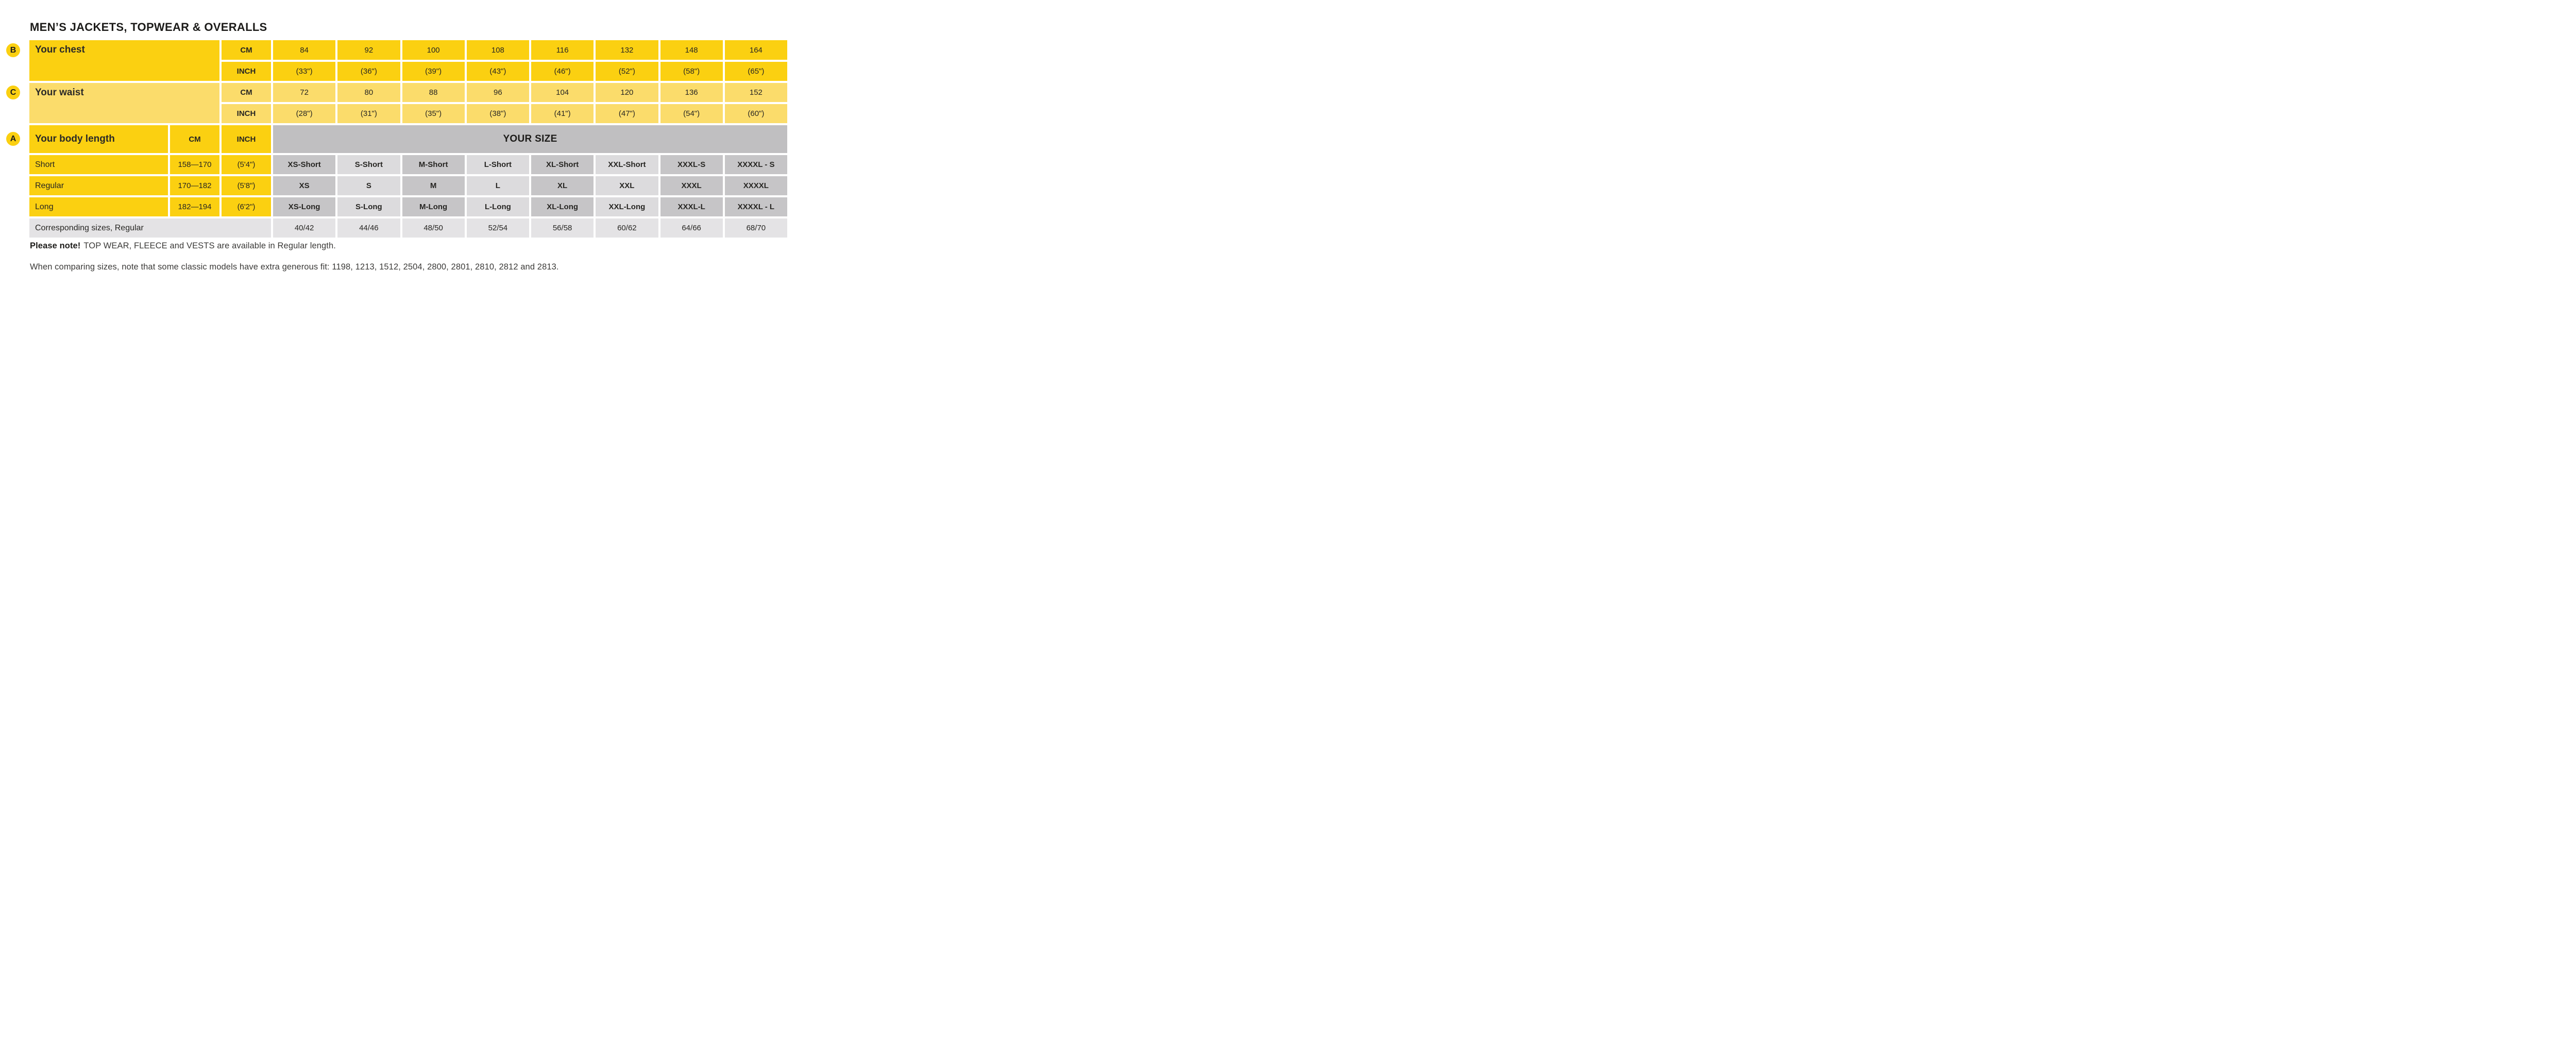 The height and width of the screenshot is (1063, 2576). What do you see at coordinates (497, 92) in the screenshot?
I see `waist-cm-value: 96` at bounding box center [497, 92].